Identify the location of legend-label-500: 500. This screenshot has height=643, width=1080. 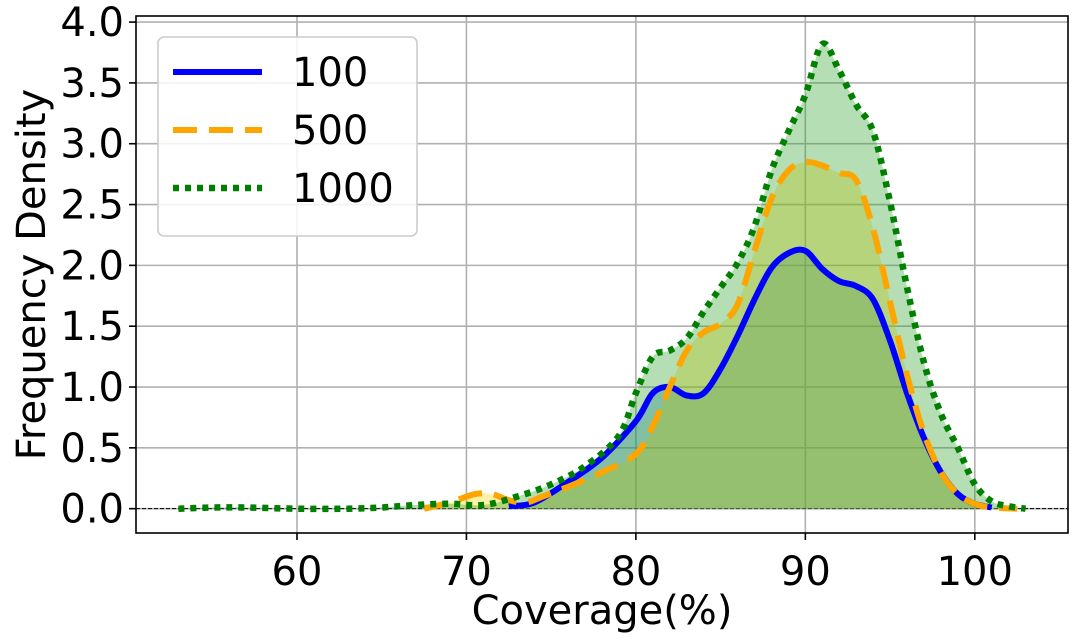
(330, 131).